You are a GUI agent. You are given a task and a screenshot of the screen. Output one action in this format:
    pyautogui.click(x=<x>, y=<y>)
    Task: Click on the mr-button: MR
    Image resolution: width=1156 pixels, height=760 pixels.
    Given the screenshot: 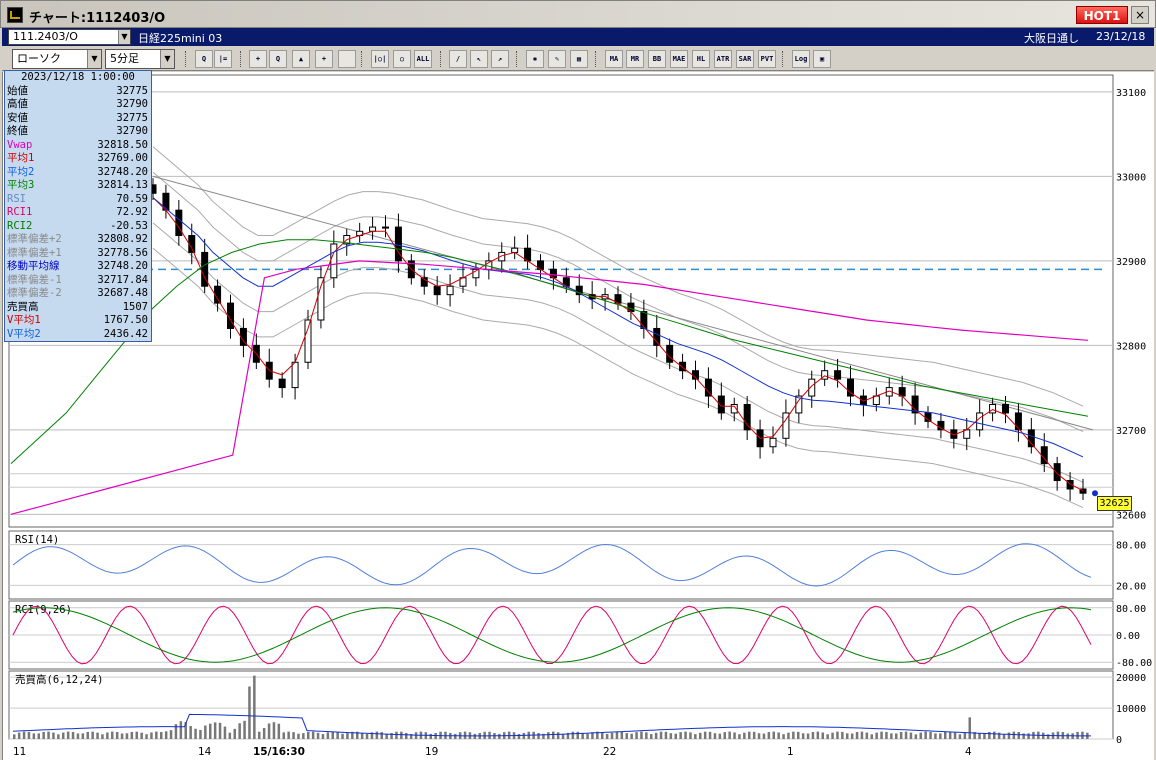 What is the action you would take?
    pyautogui.click(x=635, y=59)
    